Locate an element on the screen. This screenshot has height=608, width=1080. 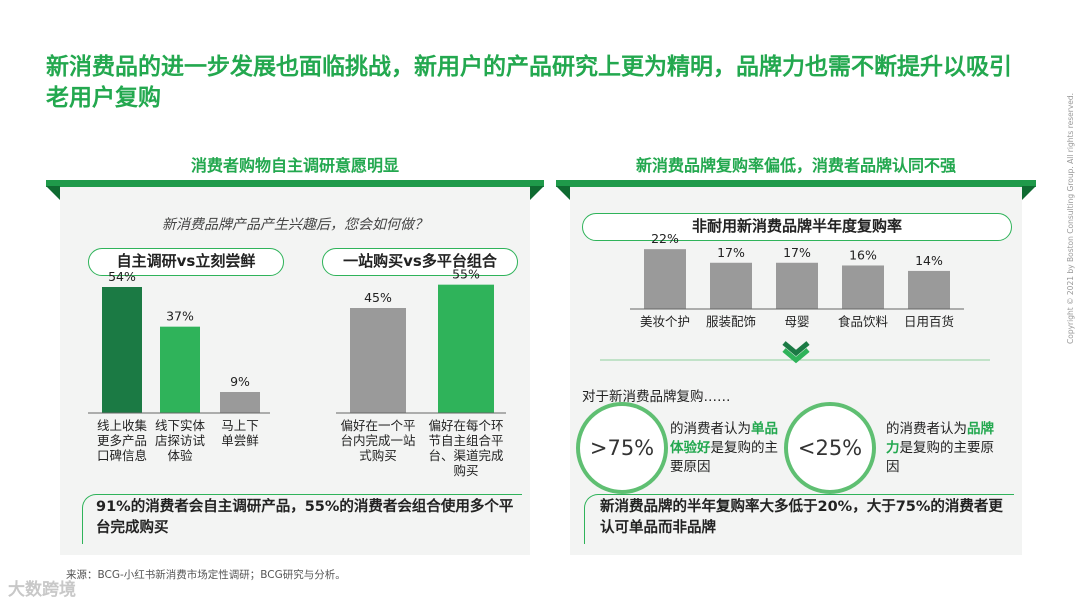
ring-stat-75: >75% is located at coordinates (622, 448).